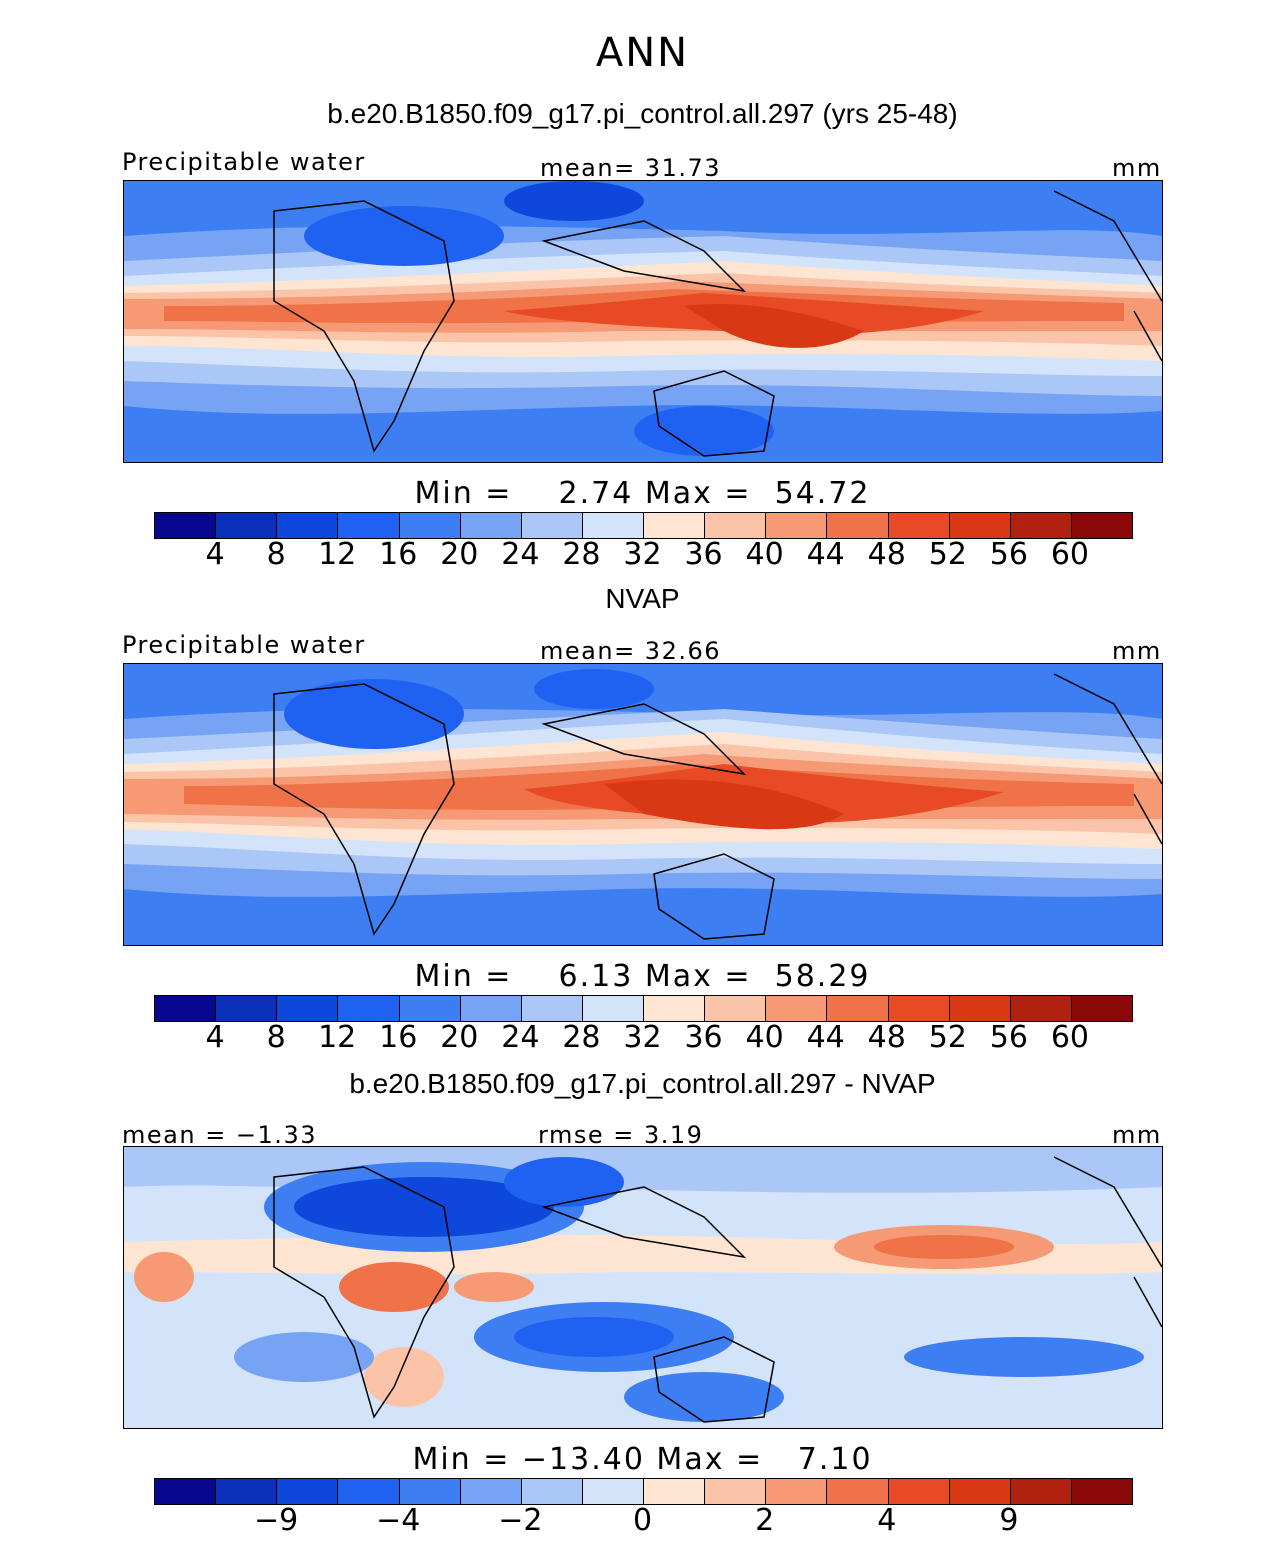 The height and width of the screenshot is (1543, 1285). I want to click on colorbar-tick-label: 24, so click(520, 1037).